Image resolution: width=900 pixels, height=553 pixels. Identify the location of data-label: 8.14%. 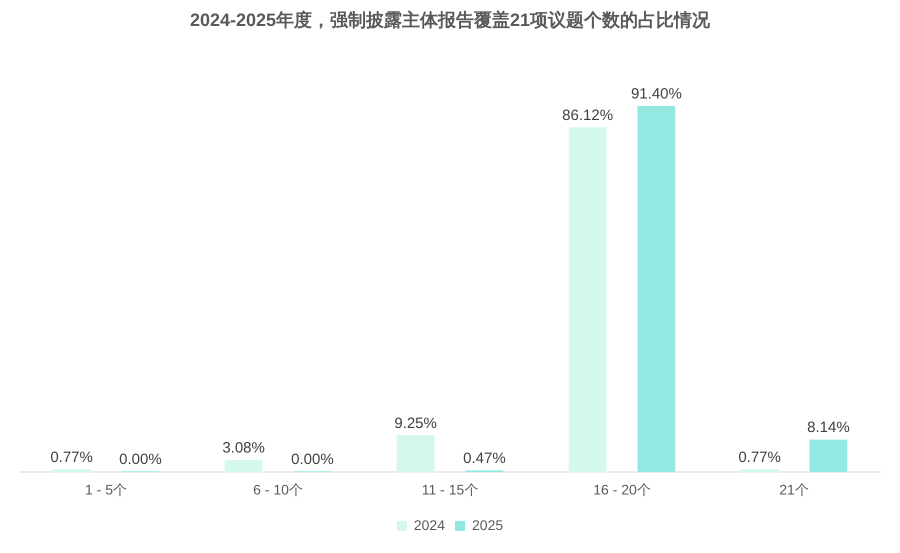
(828, 427).